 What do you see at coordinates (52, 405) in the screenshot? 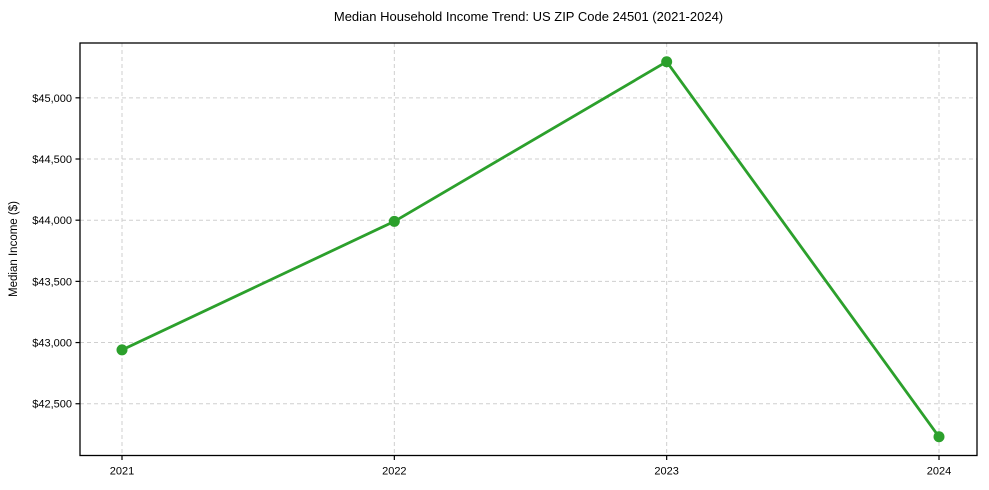
I see `y-tick-label: $42,500` at bounding box center [52, 405].